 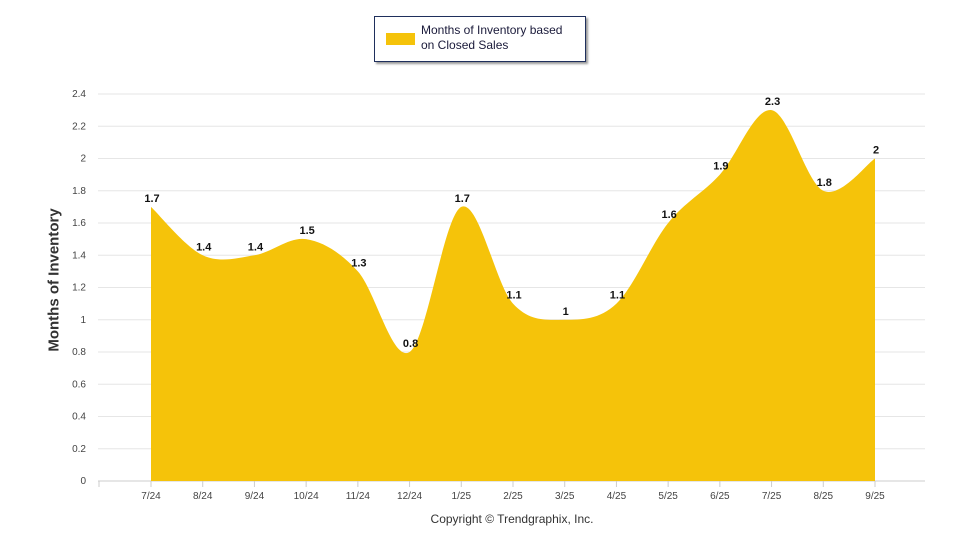 I want to click on x-tick-label: 11/24, so click(x=358, y=496).